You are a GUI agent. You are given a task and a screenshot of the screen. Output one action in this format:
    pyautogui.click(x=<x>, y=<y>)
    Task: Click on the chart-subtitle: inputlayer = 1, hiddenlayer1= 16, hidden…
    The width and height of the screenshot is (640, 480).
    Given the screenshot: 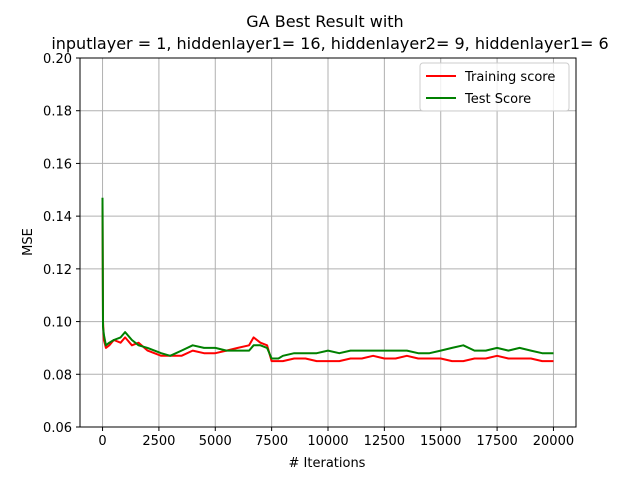 What is the action you would take?
    pyautogui.click(x=329, y=43)
    